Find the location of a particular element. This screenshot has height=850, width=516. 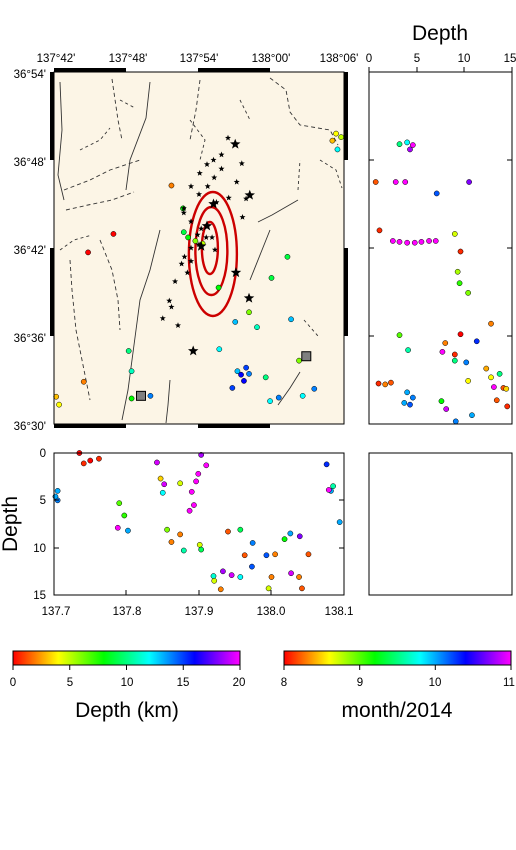

station-square is located at coordinates (141, 395).